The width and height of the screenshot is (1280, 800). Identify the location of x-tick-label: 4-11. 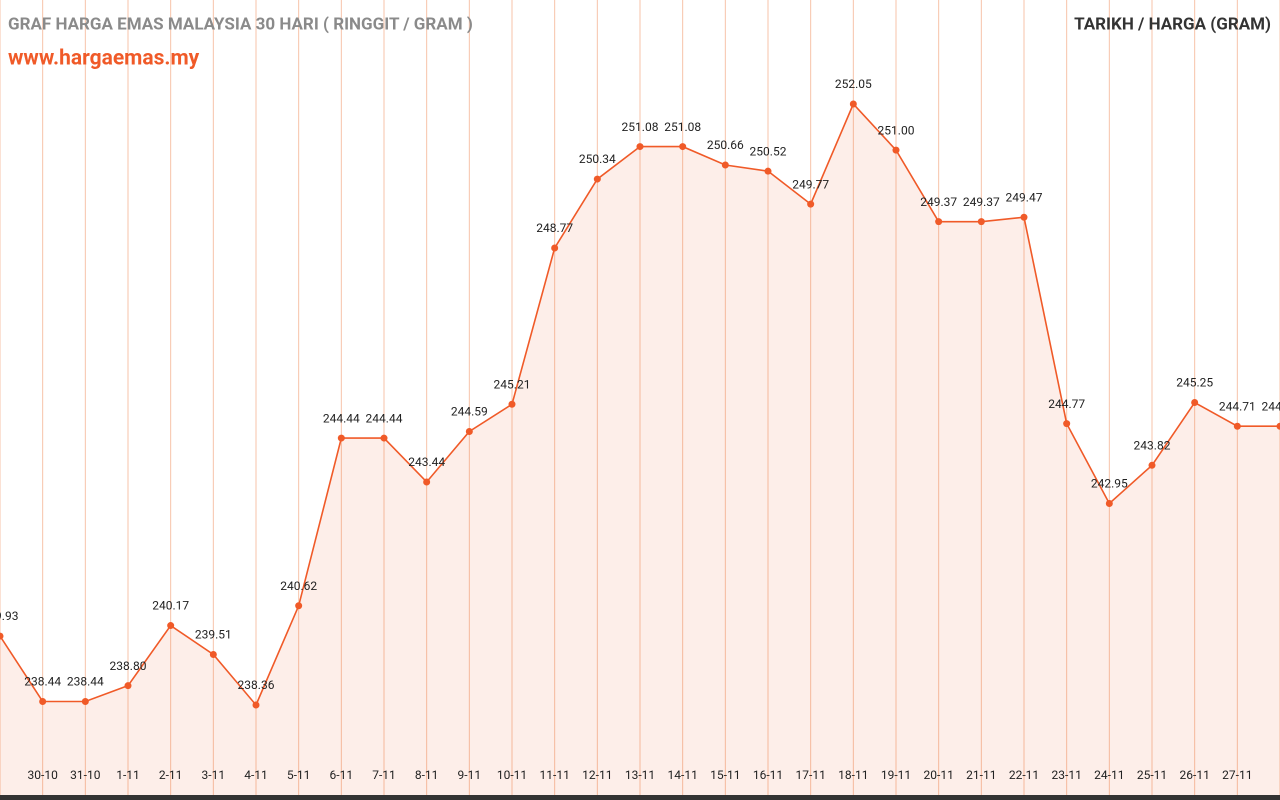
(256, 775).